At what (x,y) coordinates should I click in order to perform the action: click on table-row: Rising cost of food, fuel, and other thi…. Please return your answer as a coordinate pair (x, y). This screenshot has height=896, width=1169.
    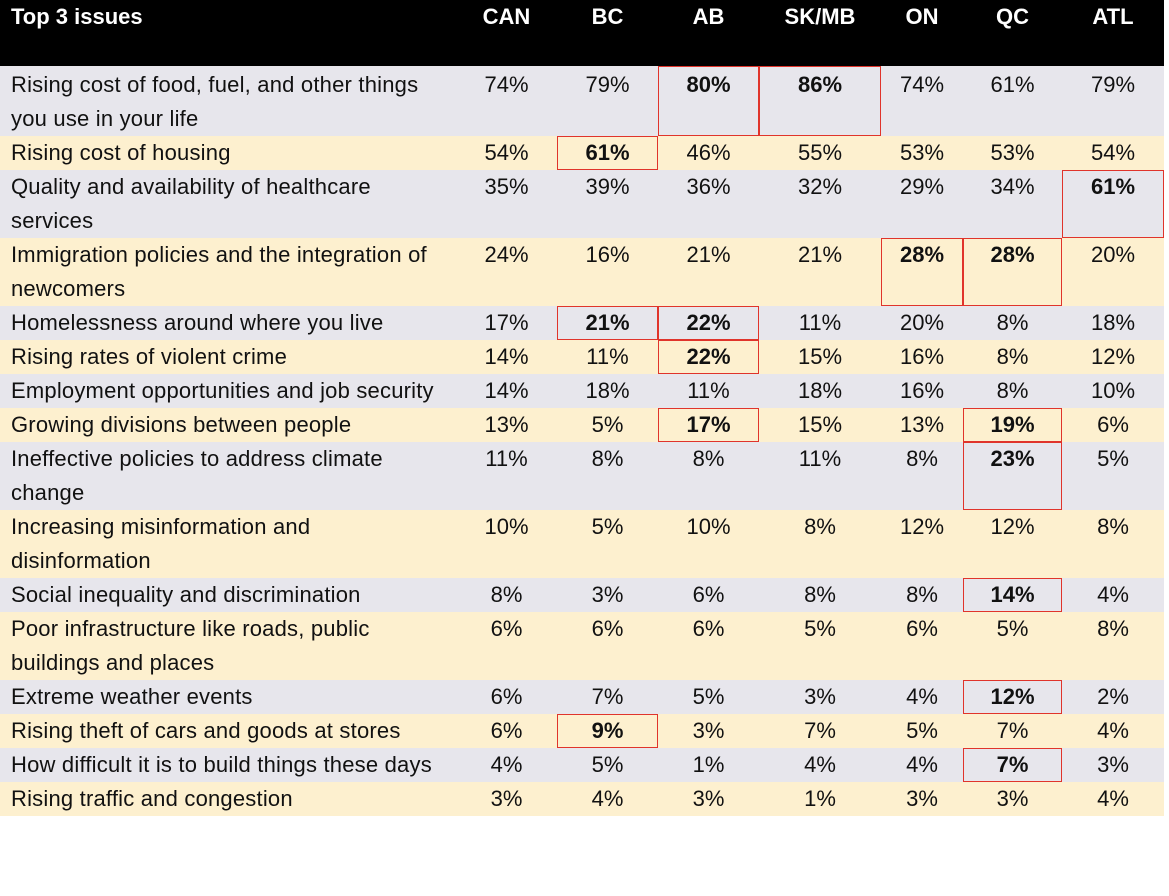
    Looking at the image, I should click on (582, 101).